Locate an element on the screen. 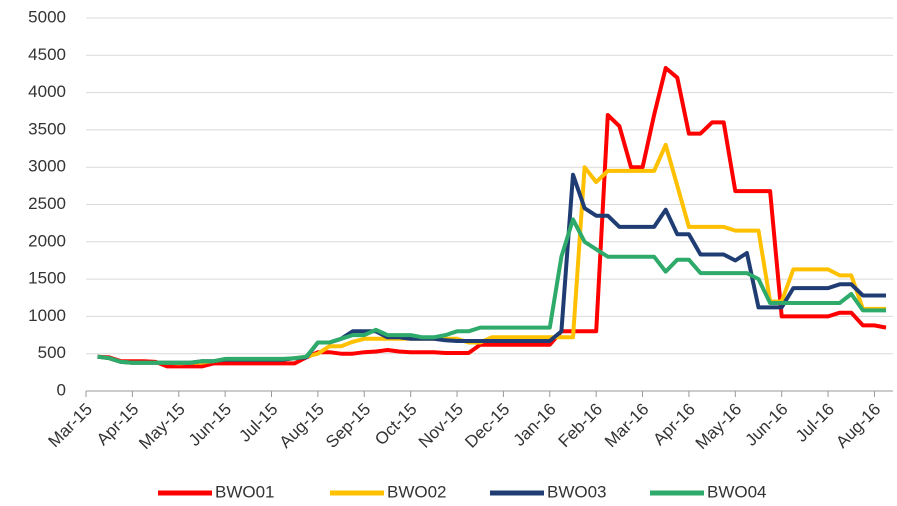  x-tick-label: Nov-15 is located at coordinates (441, 426).